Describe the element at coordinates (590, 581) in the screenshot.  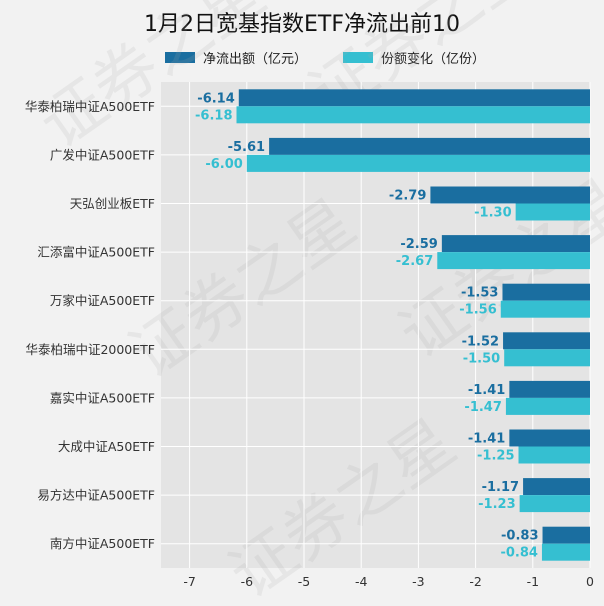
I see `x-tick-label: 0` at that location.